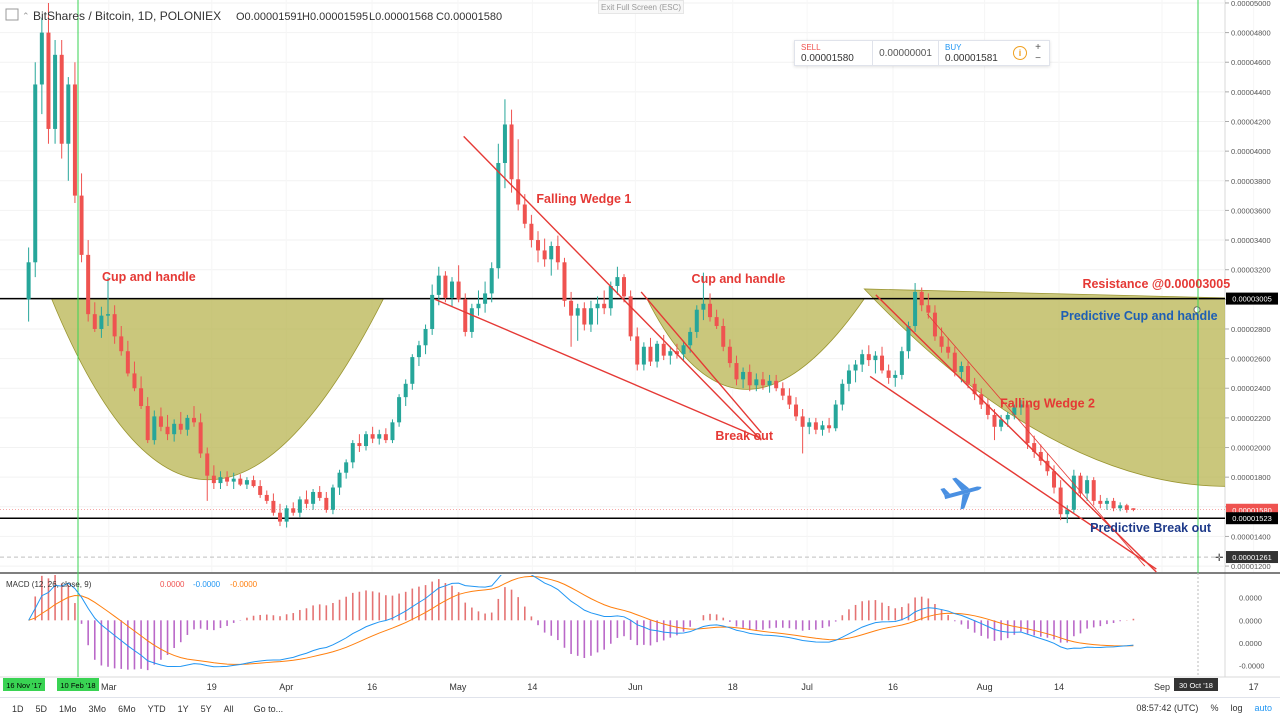 The image size is (1280, 720). What do you see at coordinates (269, 17) in the screenshot?
I see `ohlc-open: O0.00001591` at bounding box center [269, 17].